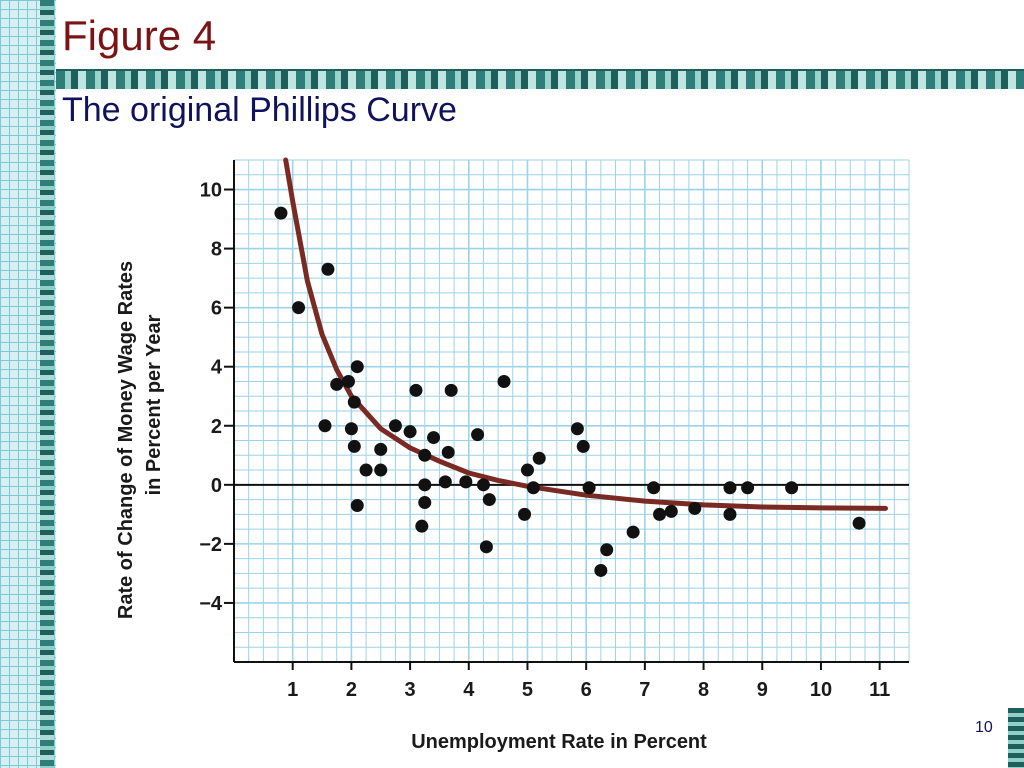  What do you see at coordinates (216, 250) in the screenshot?
I see `y-tick-label: 8` at bounding box center [216, 250].